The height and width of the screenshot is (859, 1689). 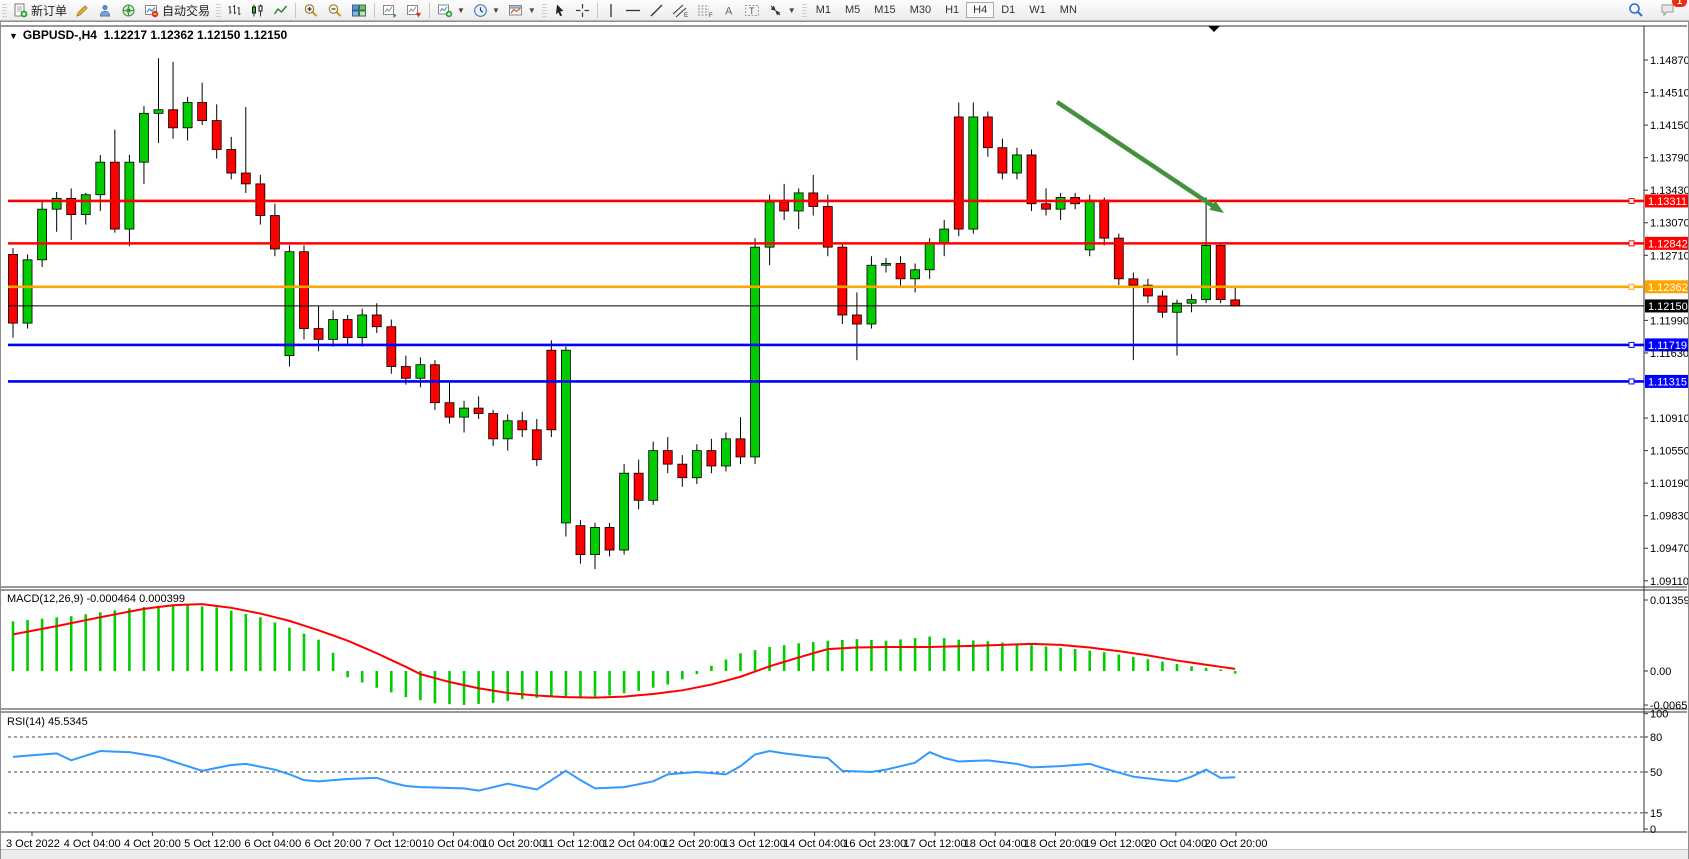 What do you see at coordinates (752, 10) in the screenshot?
I see `text-label-button: T` at bounding box center [752, 10].